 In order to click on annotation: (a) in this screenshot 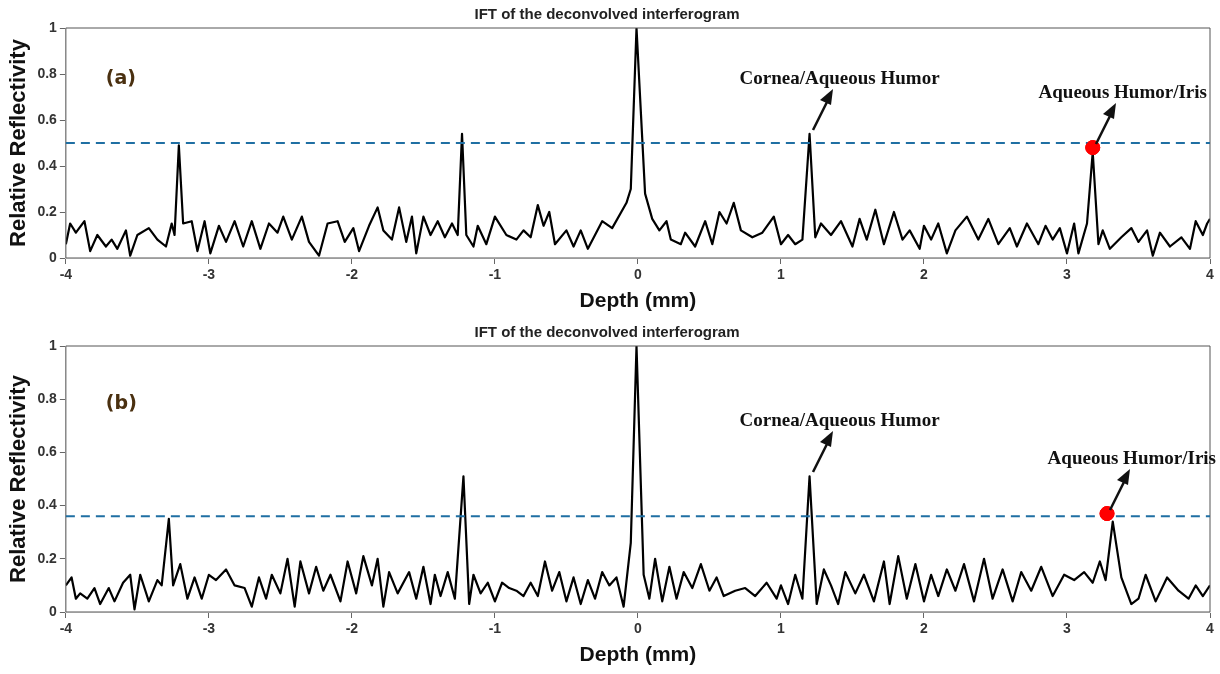, I will do `click(121, 76)`.